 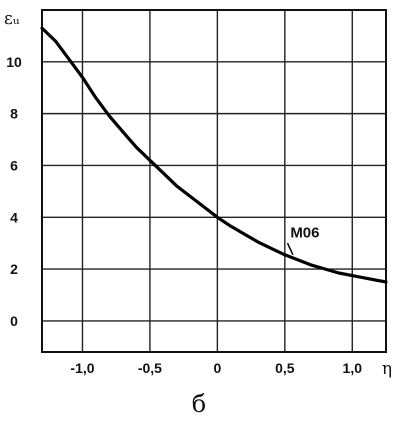 I want to click on y-tick-label: 2, so click(x=14, y=269).